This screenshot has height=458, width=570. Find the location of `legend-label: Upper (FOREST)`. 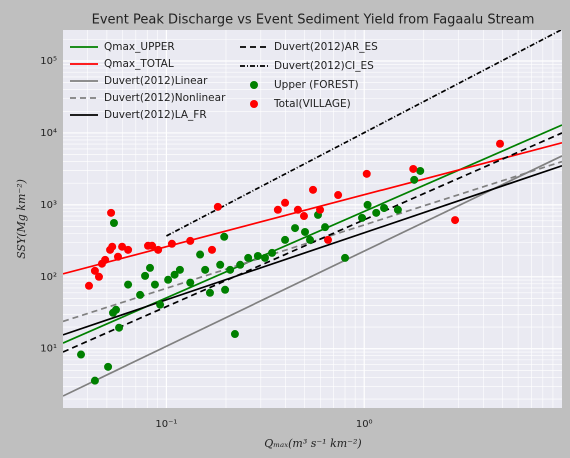

legend-label: Upper (FOREST) is located at coordinates (316, 85).